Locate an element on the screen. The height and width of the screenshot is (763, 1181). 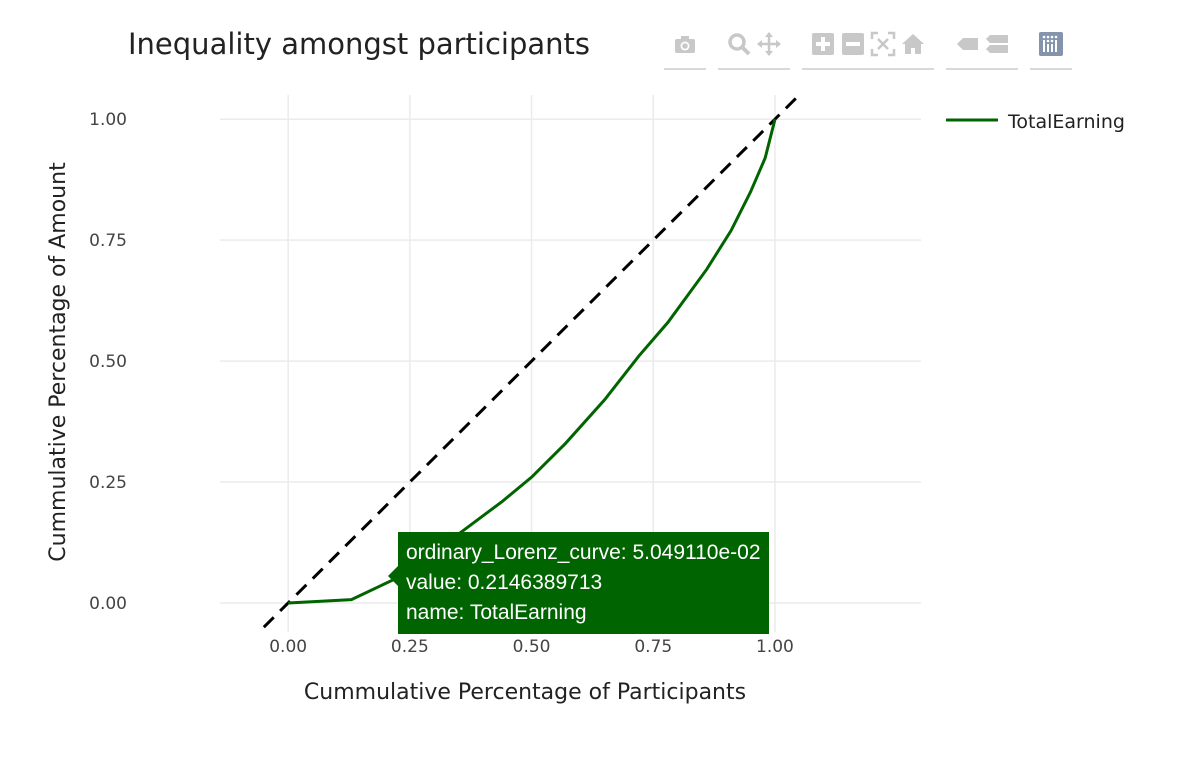
autoscale-button is located at coordinates (883, 46).